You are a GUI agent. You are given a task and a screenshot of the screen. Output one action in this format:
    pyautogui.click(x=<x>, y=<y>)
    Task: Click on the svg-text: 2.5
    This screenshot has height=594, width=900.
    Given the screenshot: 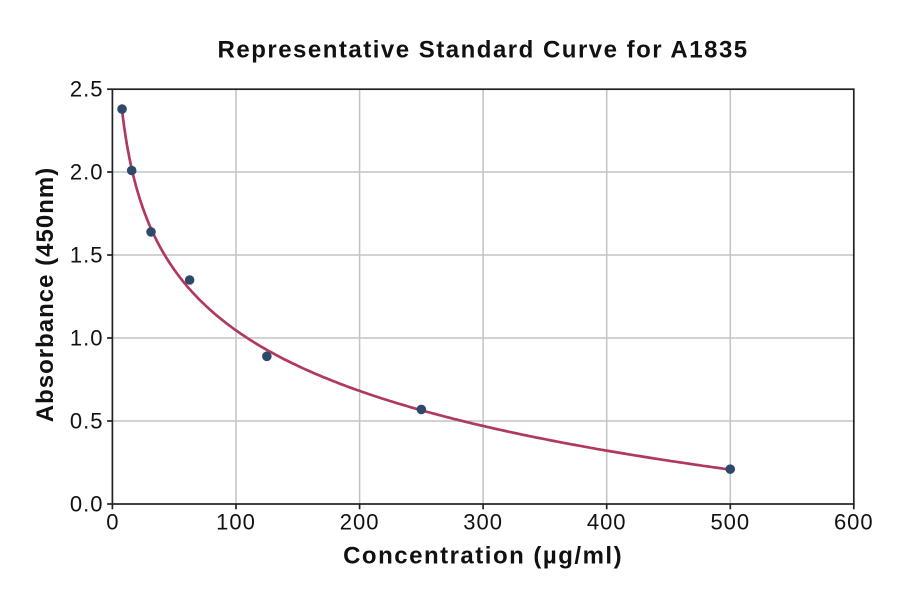 What is the action you would take?
    pyautogui.click(x=87, y=89)
    